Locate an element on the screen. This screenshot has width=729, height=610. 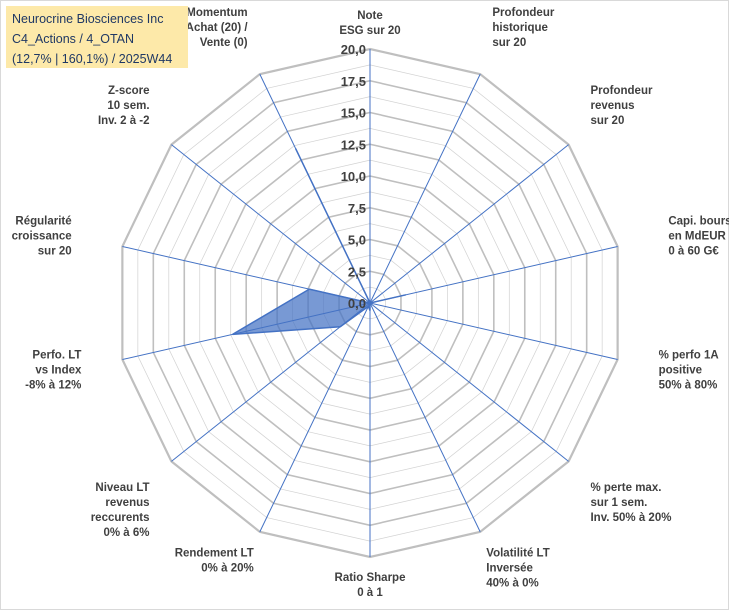
tick-label: 7,5 is located at coordinates (357, 208).